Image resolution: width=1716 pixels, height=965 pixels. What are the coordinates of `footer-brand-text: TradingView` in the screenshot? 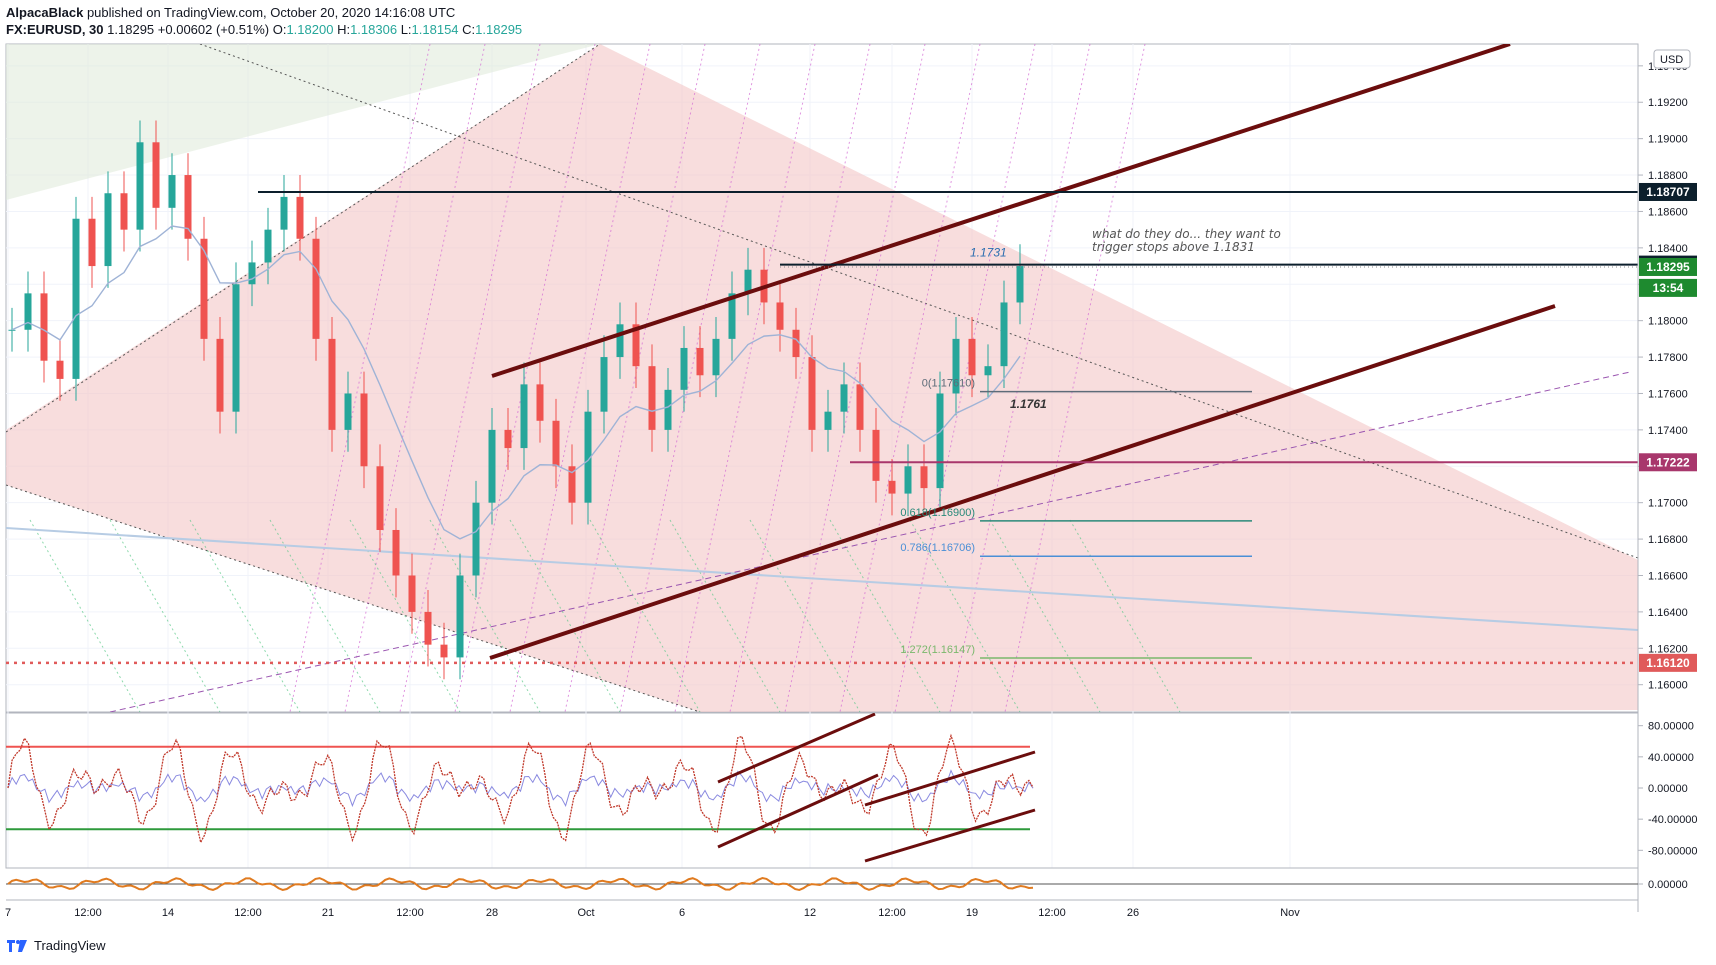 It's located at (70, 945).